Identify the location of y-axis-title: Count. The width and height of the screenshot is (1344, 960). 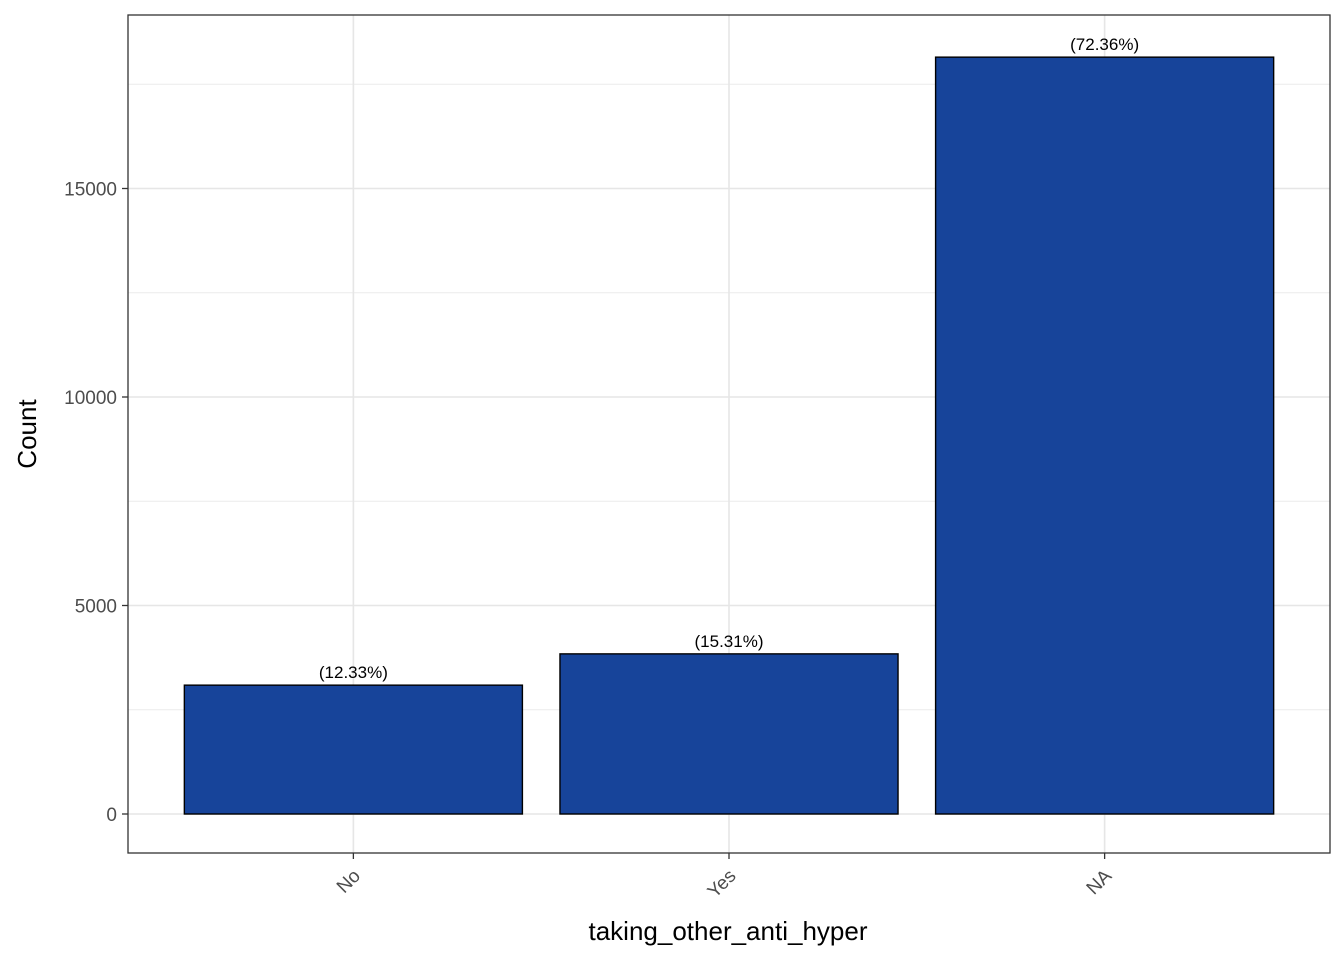
(27, 434).